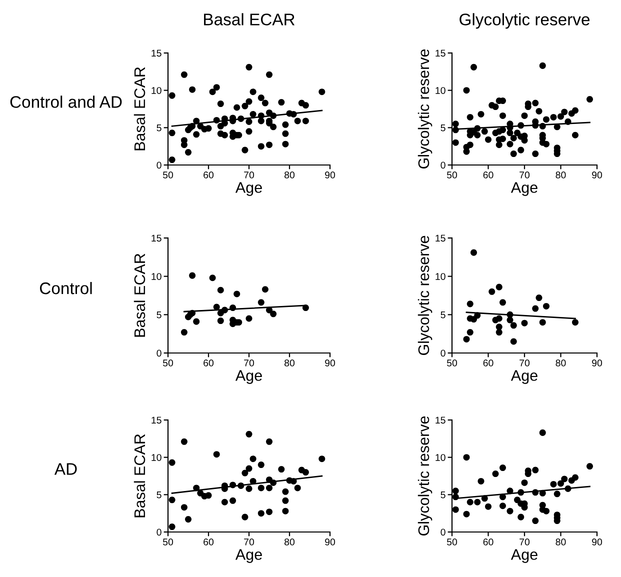 This screenshot has width=621, height=577. Describe the element at coordinates (249, 19) in the screenshot. I see `chart-title: Basal ECAR` at that location.